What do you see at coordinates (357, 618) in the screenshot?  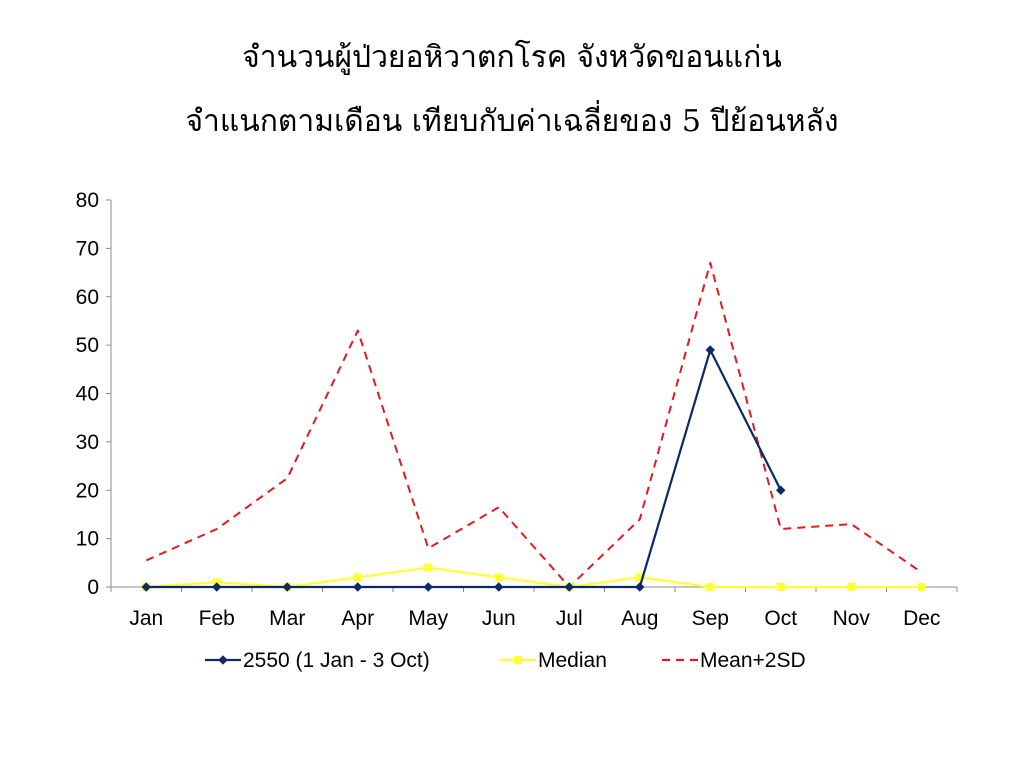 I see `x-tick-label-apr: Apr` at bounding box center [357, 618].